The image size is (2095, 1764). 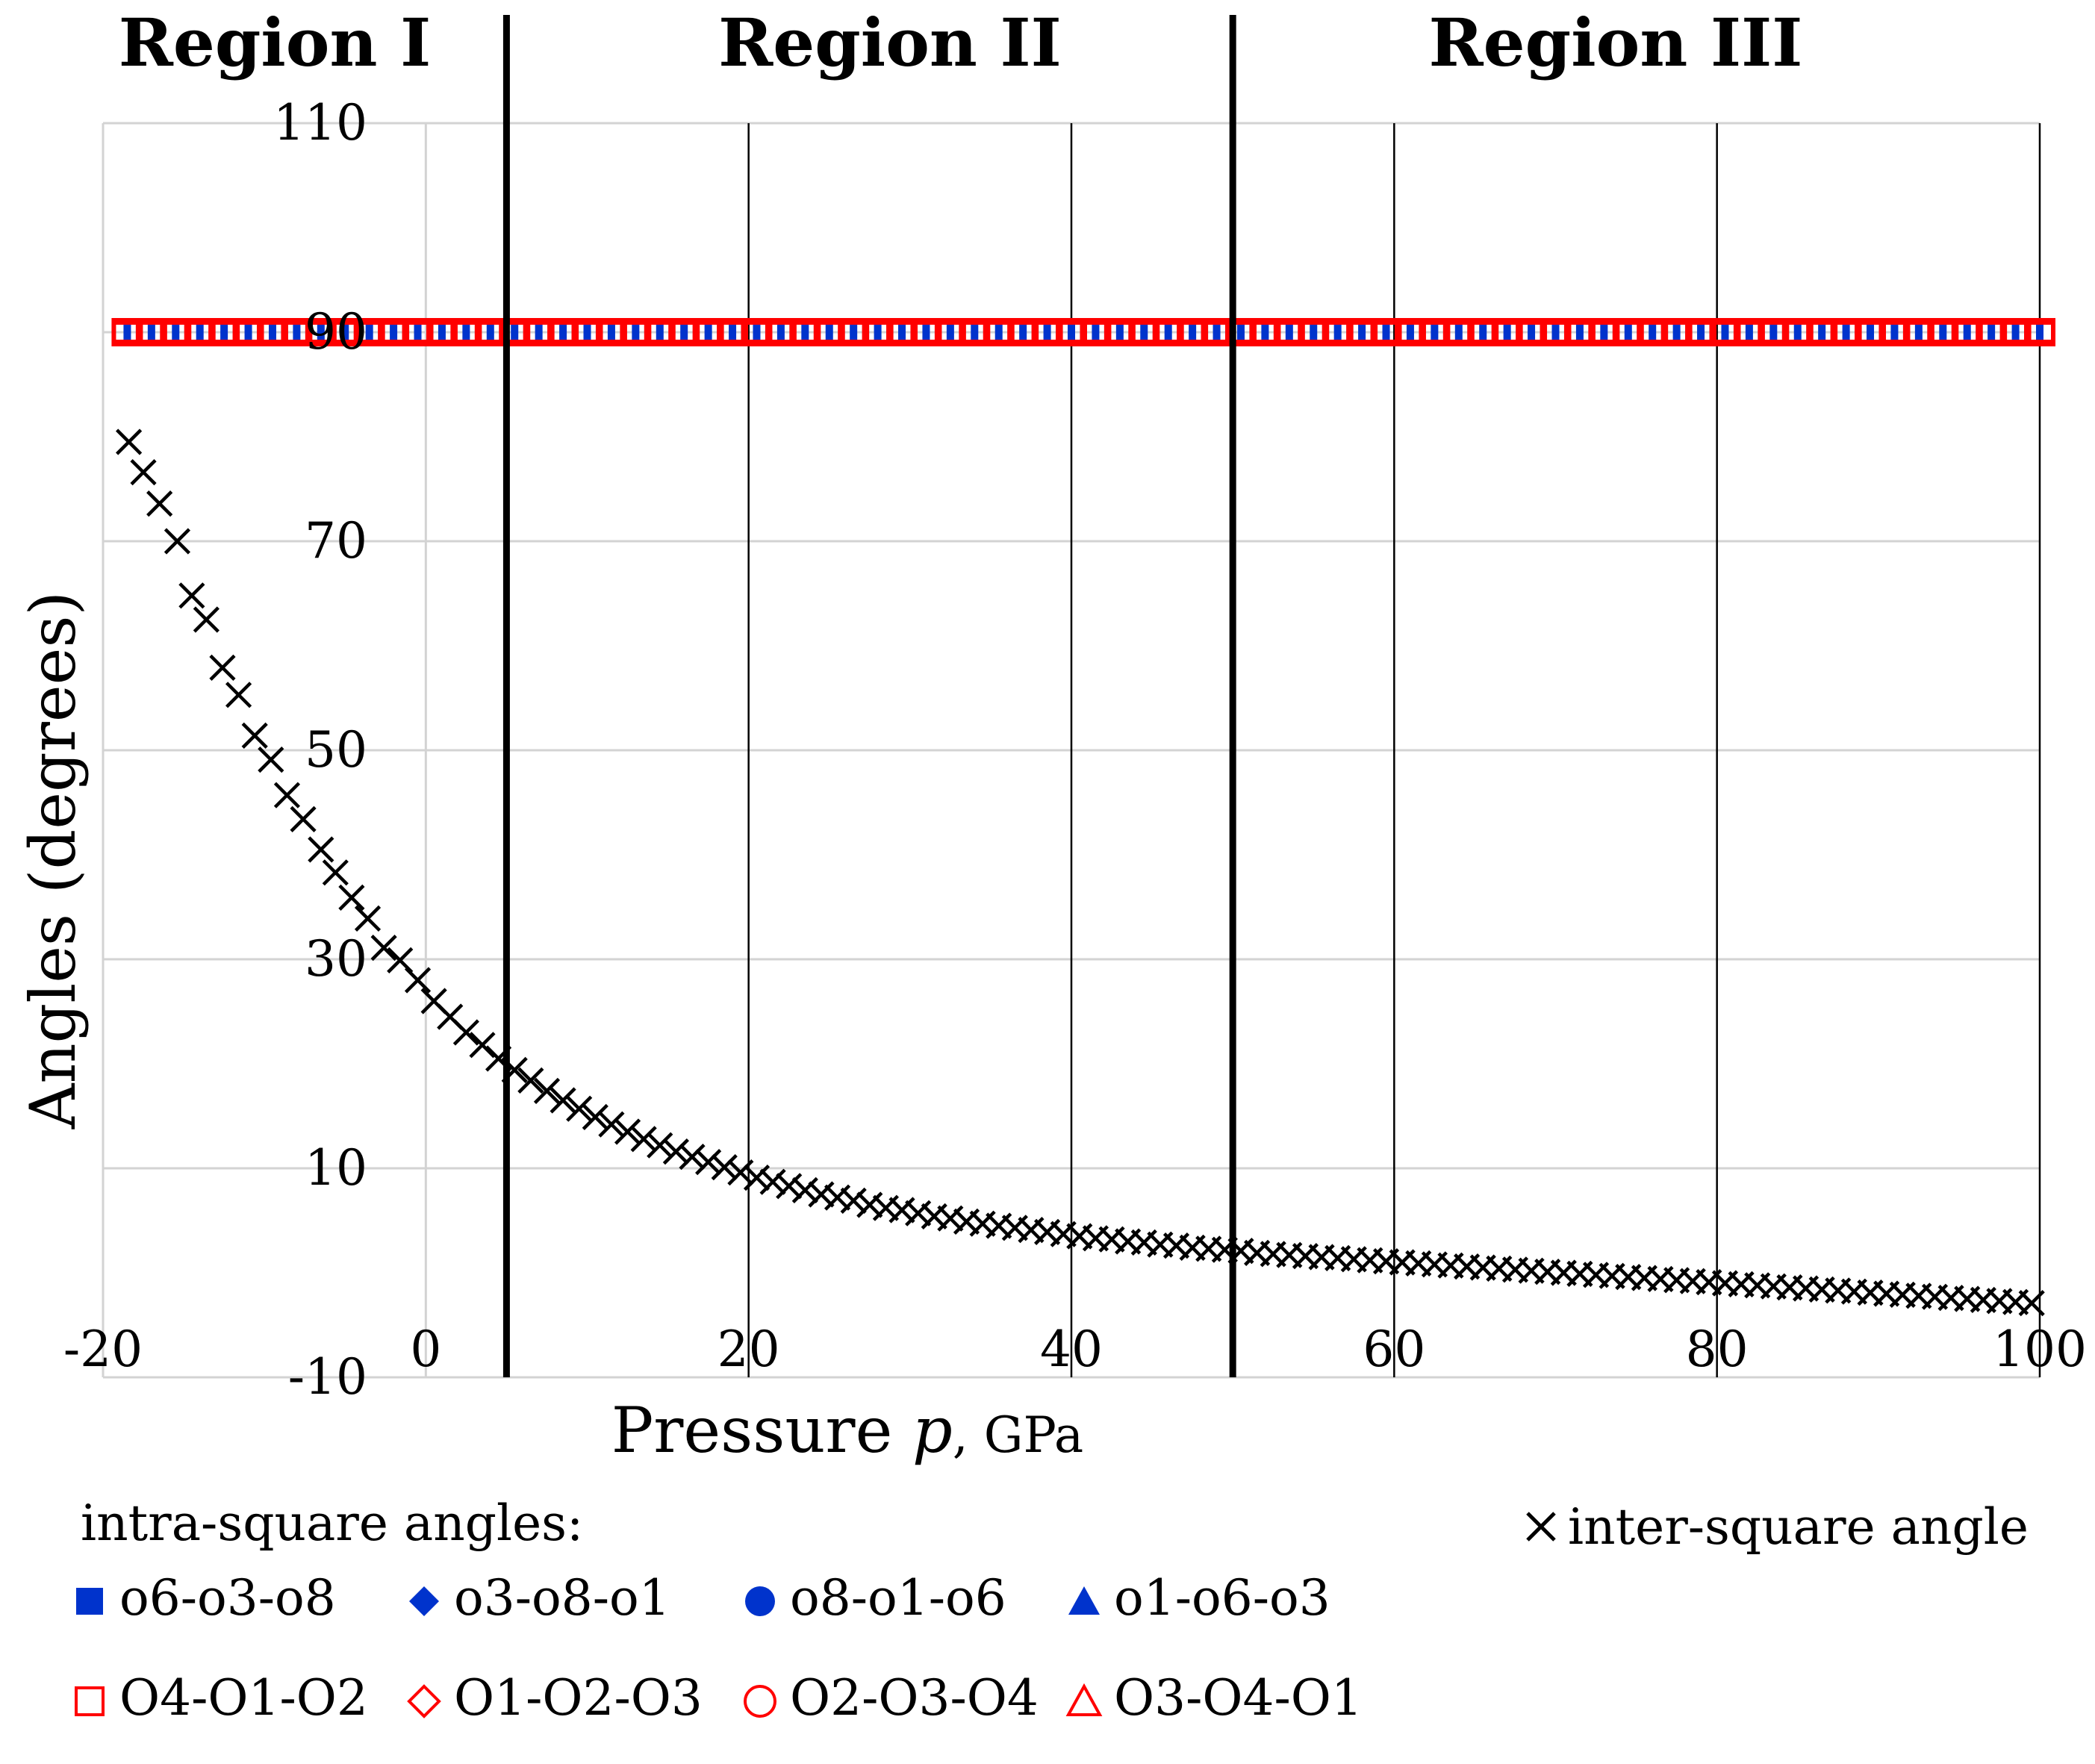 What do you see at coordinates (1083, 342) in the screenshot?
I see `intra-band-bottom` at bounding box center [1083, 342].